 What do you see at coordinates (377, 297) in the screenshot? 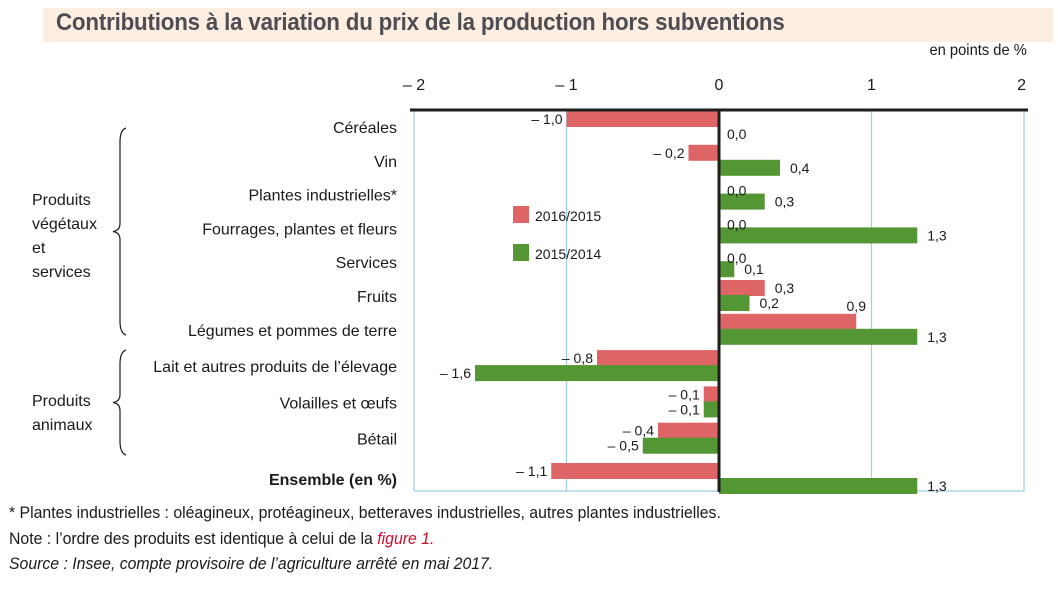
I see `category-label: Fruits` at bounding box center [377, 297].